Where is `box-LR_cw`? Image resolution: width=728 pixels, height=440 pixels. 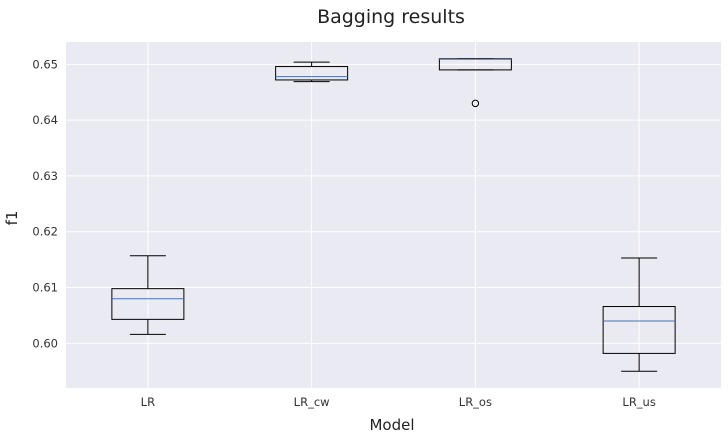
box-LR_cw is located at coordinates (312, 72).